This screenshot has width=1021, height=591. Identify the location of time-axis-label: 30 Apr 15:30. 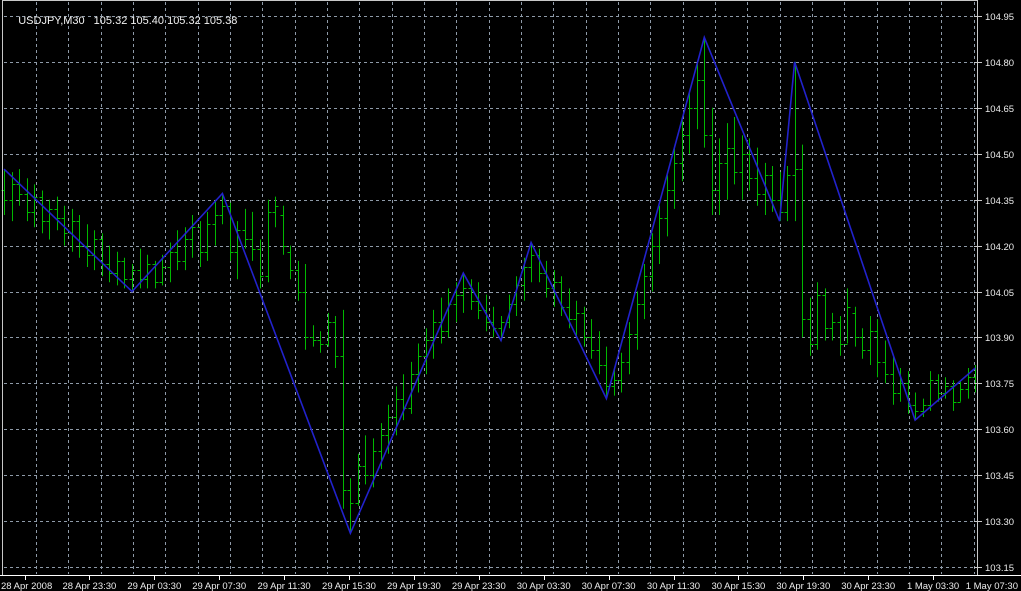
(738, 586).